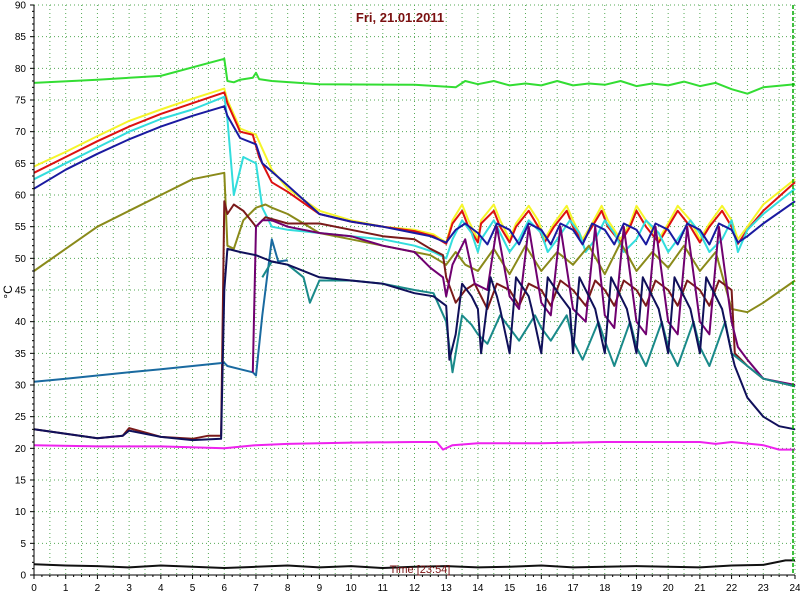 The image size is (800, 600). What do you see at coordinates (400, 17) in the screenshot?
I see `chart-title: Fri, 21.01.2011` at bounding box center [400, 17].